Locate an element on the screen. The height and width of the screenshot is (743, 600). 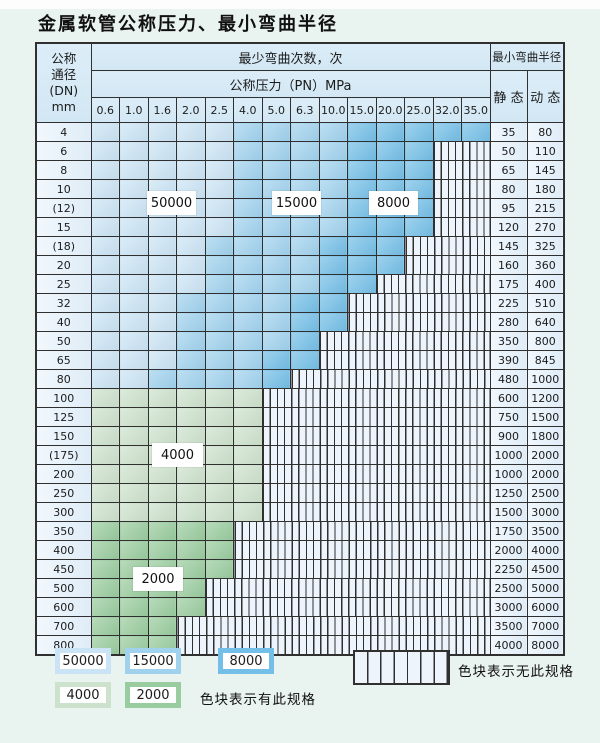
dn-cell: 15 is located at coordinates (63, 227).